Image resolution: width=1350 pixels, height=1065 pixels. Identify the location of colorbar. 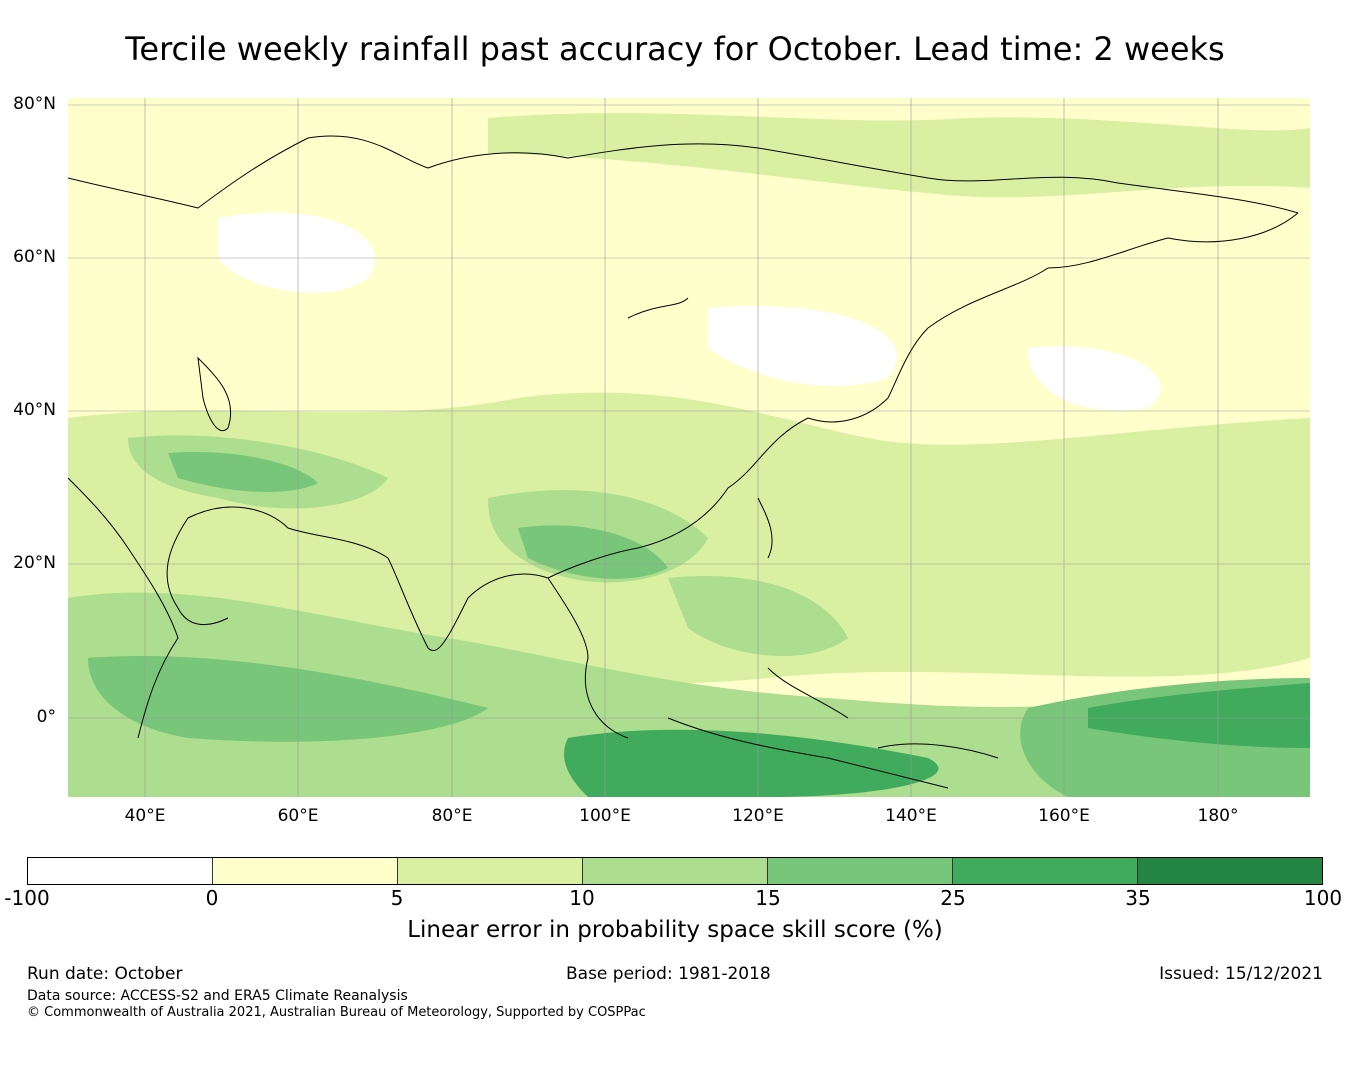
(675, 871).